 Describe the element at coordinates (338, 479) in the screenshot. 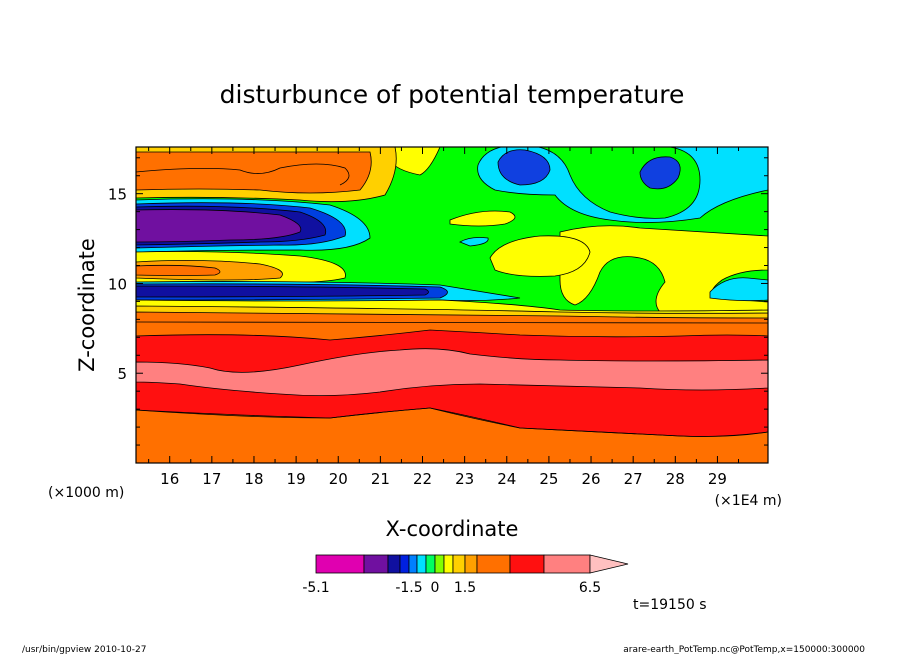

I see `x-tick-label: 20` at that location.